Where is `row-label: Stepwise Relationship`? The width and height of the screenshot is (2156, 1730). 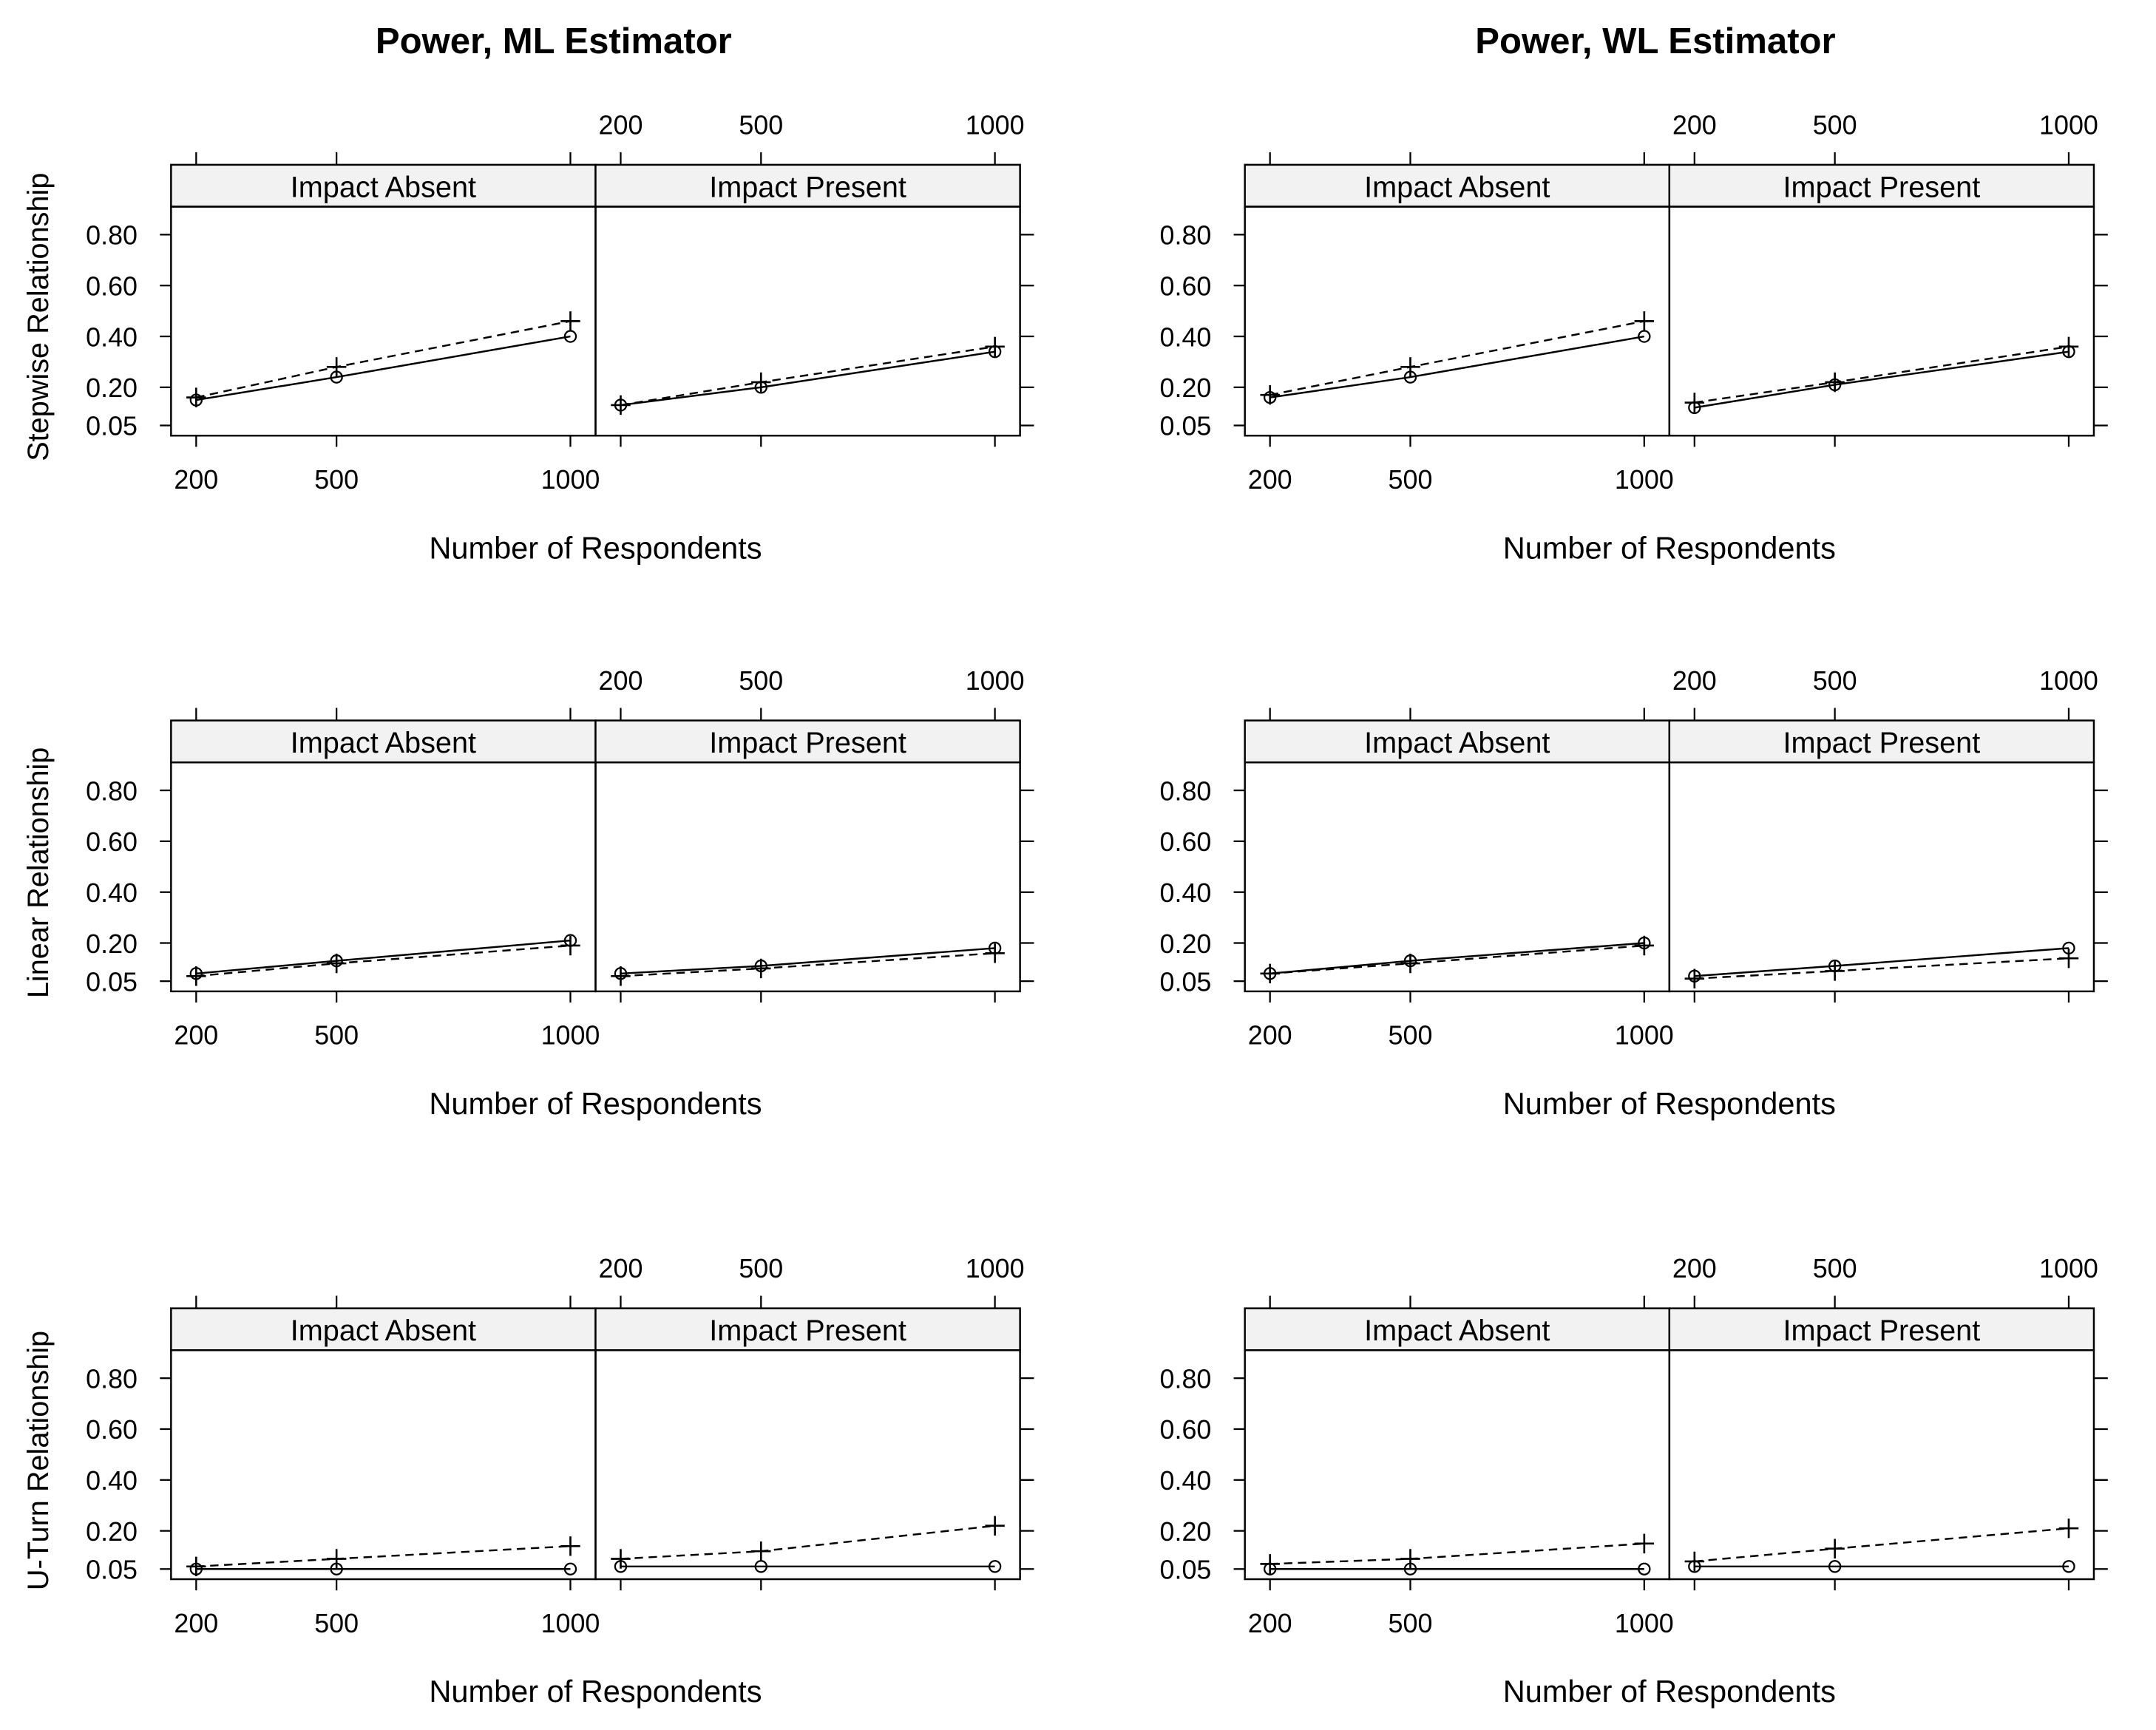
row-label: Stepwise Relationship is located at coordinates (38, 317).